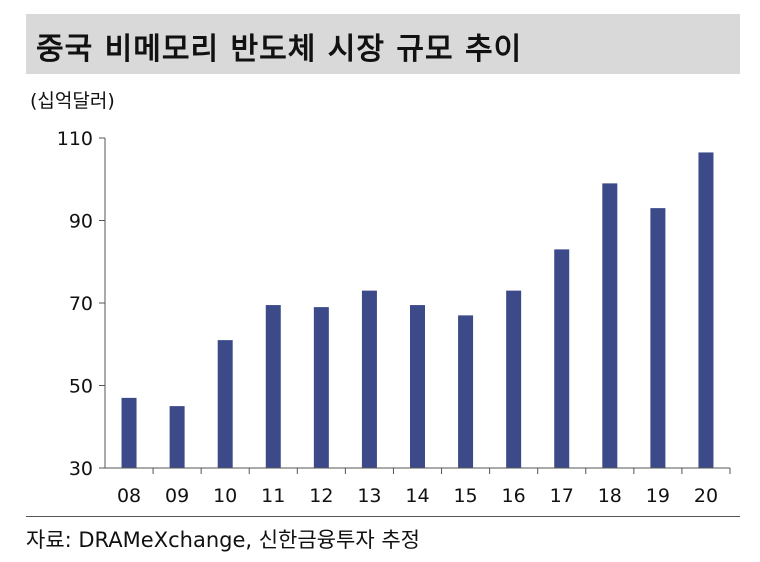  I want to click on x-tick-label: 19, so click(658, 496).